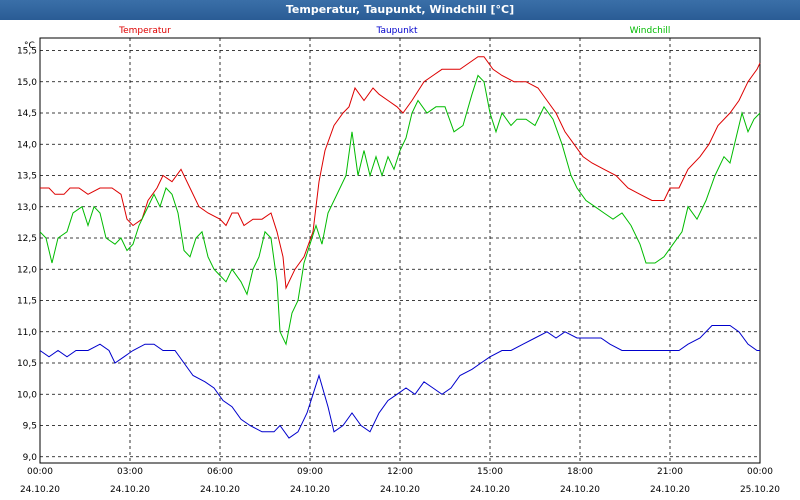 This screenshot has width=800, height=500. What do you see at coordinates (760, 490) in the screenshot?
I see `x-tick-date: 25.10.20` at bounding box center [760, 490].